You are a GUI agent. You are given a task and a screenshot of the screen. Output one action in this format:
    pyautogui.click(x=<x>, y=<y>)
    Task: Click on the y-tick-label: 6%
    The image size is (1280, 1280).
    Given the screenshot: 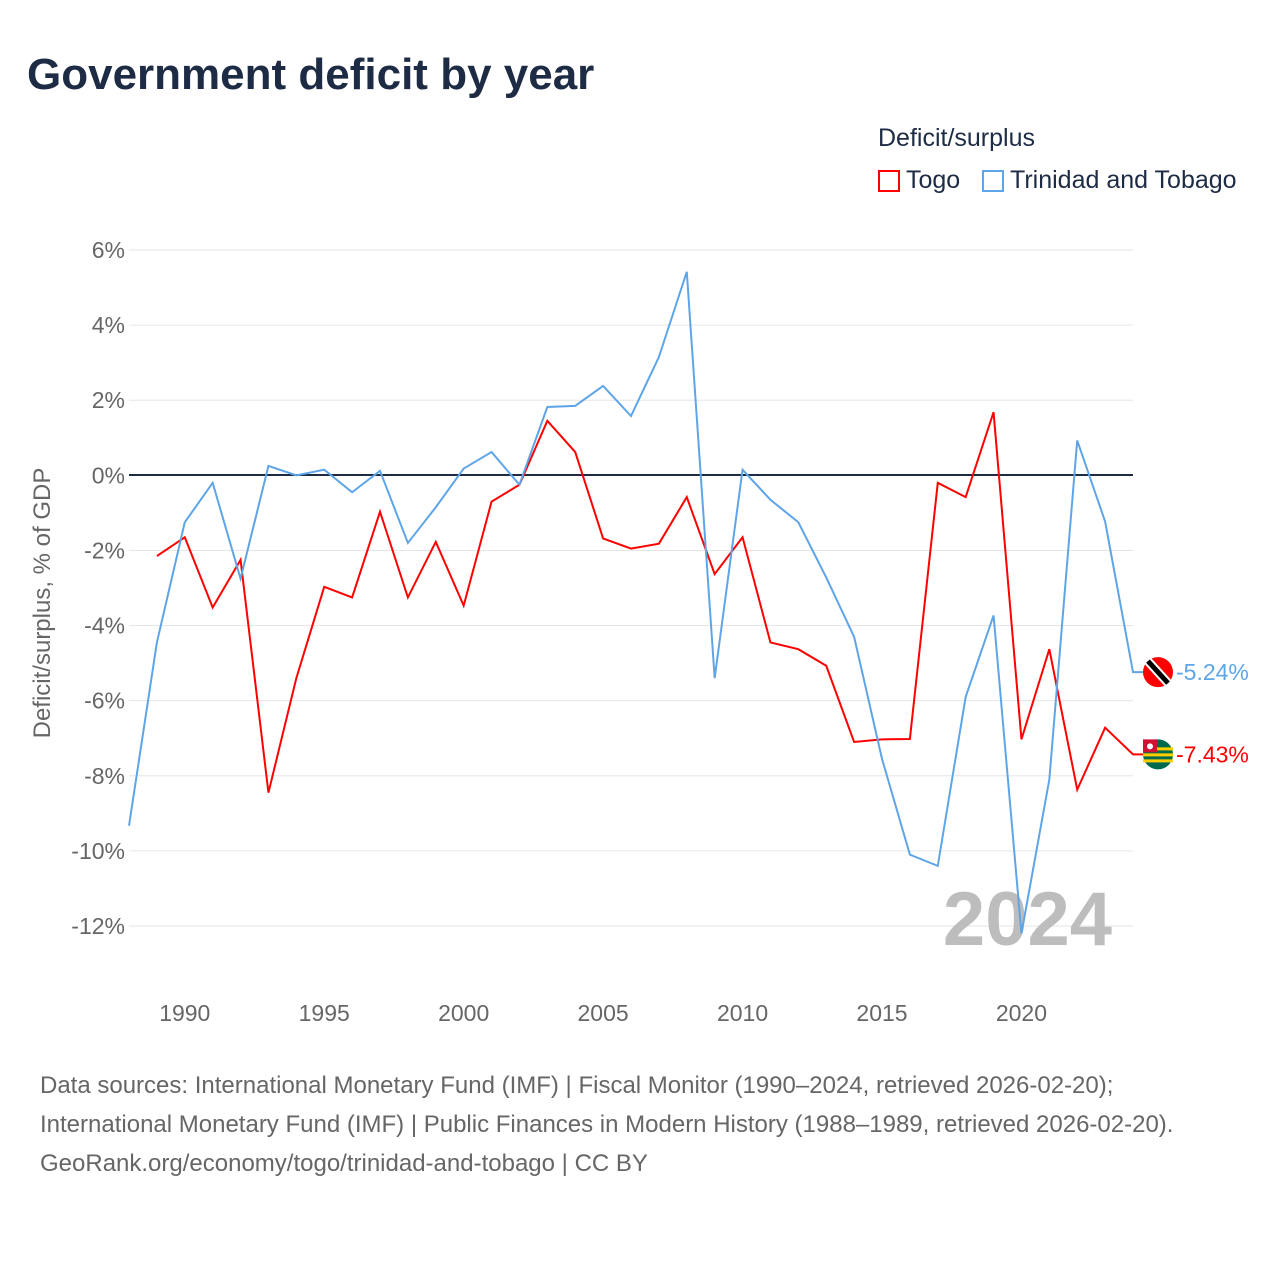 What is the action you would take?
    pyautogui.click(x=108, y=250)
    